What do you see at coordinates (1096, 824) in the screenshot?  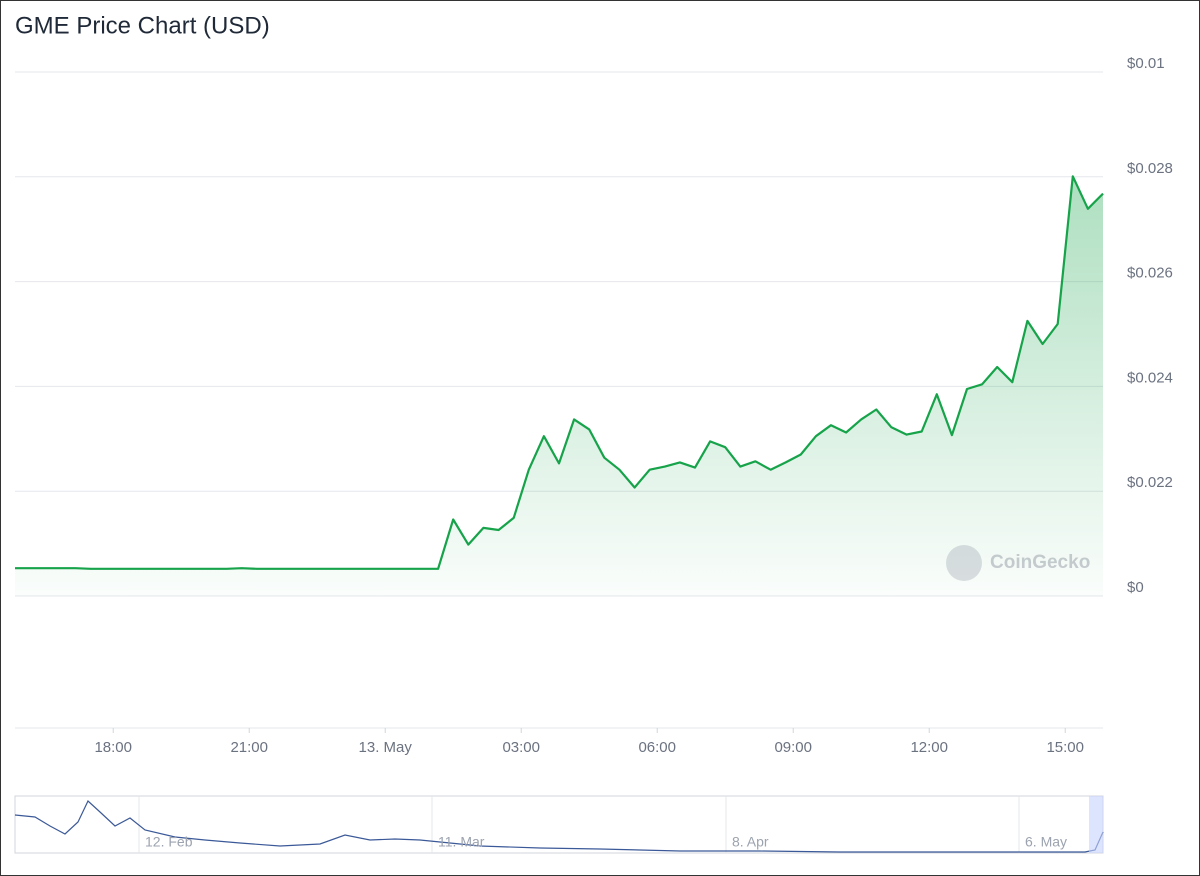 I see `navigator-window` at bounding box center [1096, 824].